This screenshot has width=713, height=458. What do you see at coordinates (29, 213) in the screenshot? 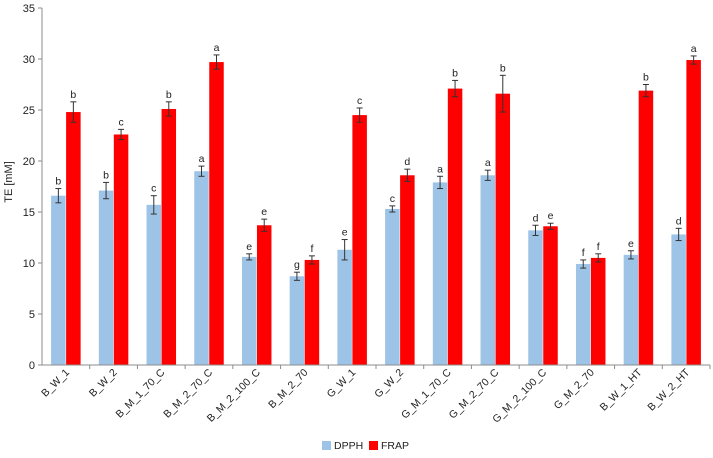
I see `y-tick-label: 15` at bounding box center [29, 213].